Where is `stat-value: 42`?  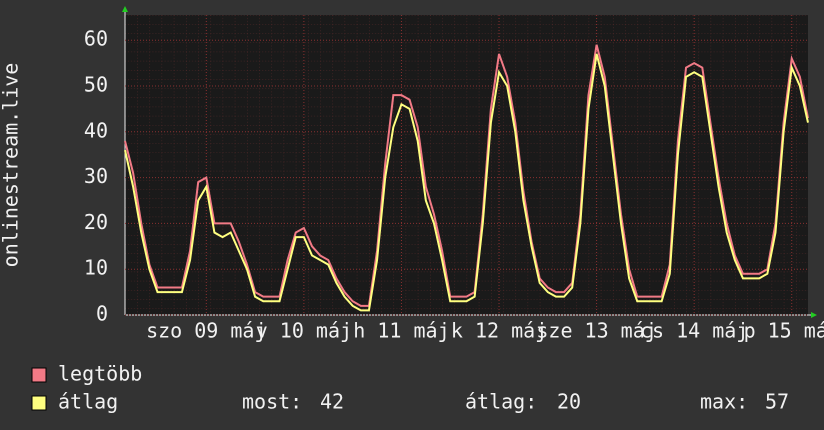 stat-value: 42 is located at coordinates (332, 402).